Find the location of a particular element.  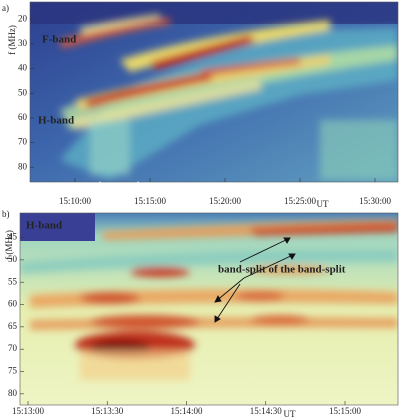

y-tick-label: 75 is located at coordinates (13, 371).